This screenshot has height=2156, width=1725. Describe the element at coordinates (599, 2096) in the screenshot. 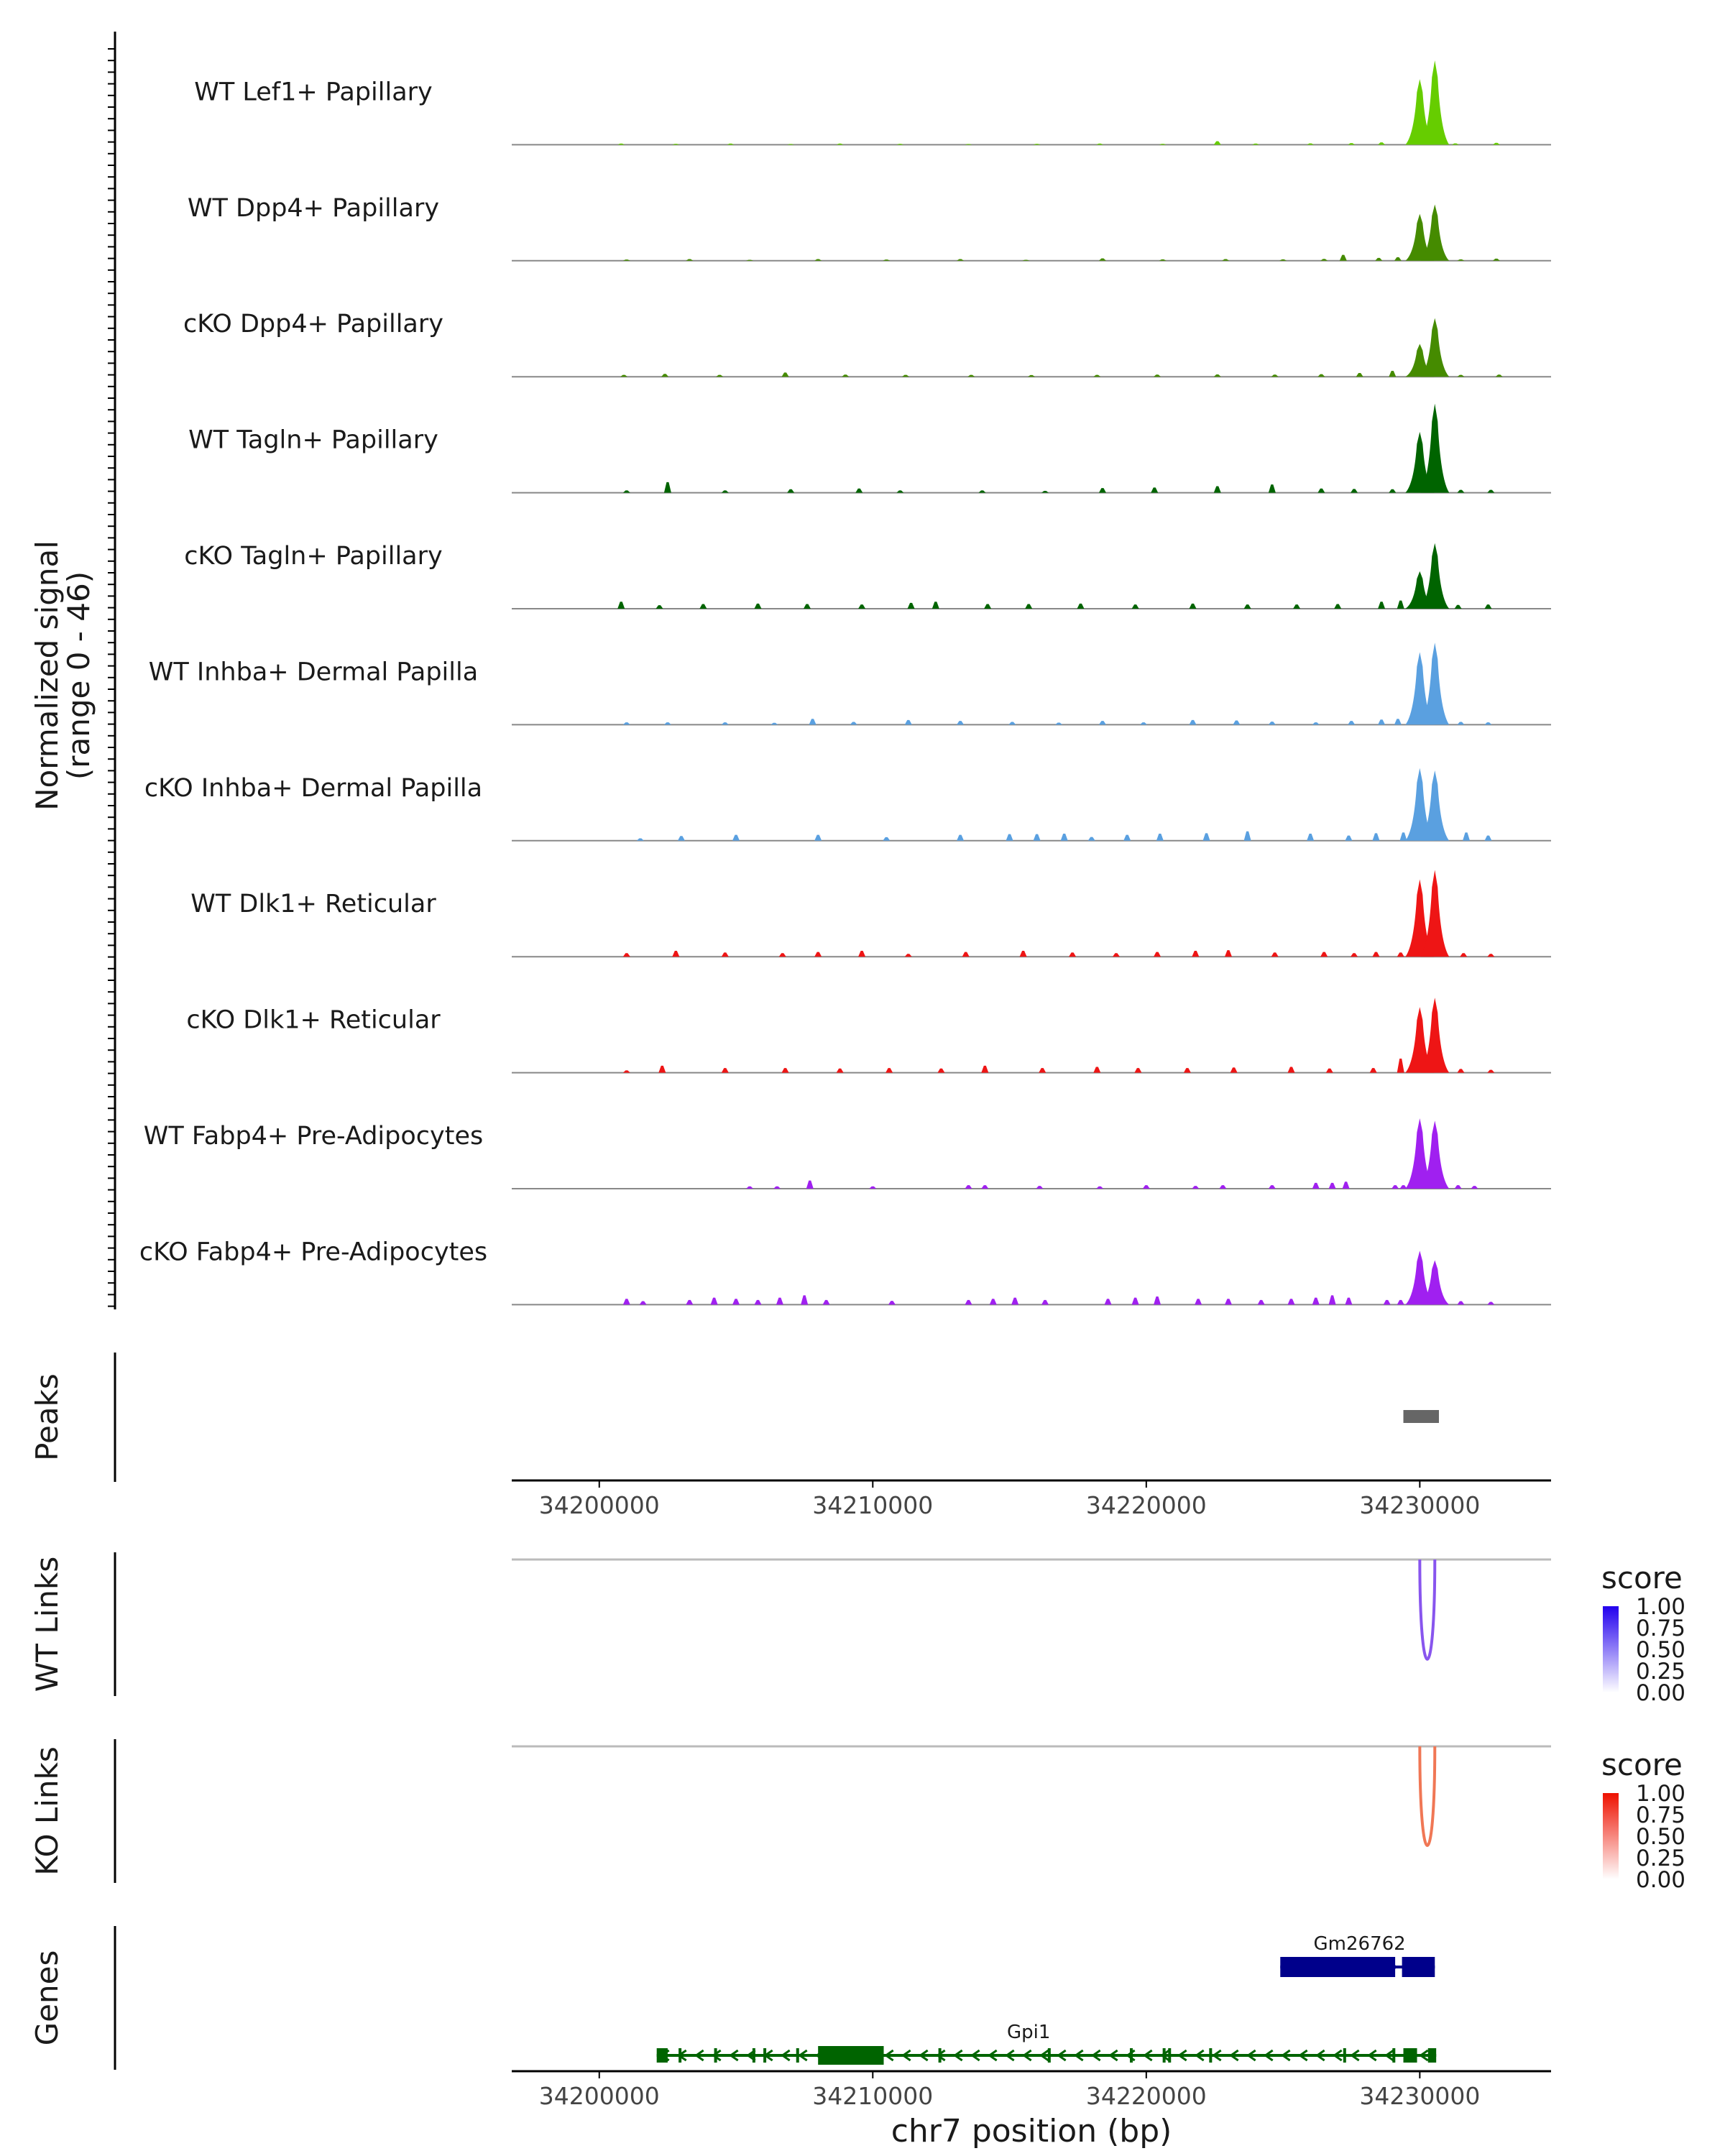

I see `x-tick-label: 34200000` at that location.